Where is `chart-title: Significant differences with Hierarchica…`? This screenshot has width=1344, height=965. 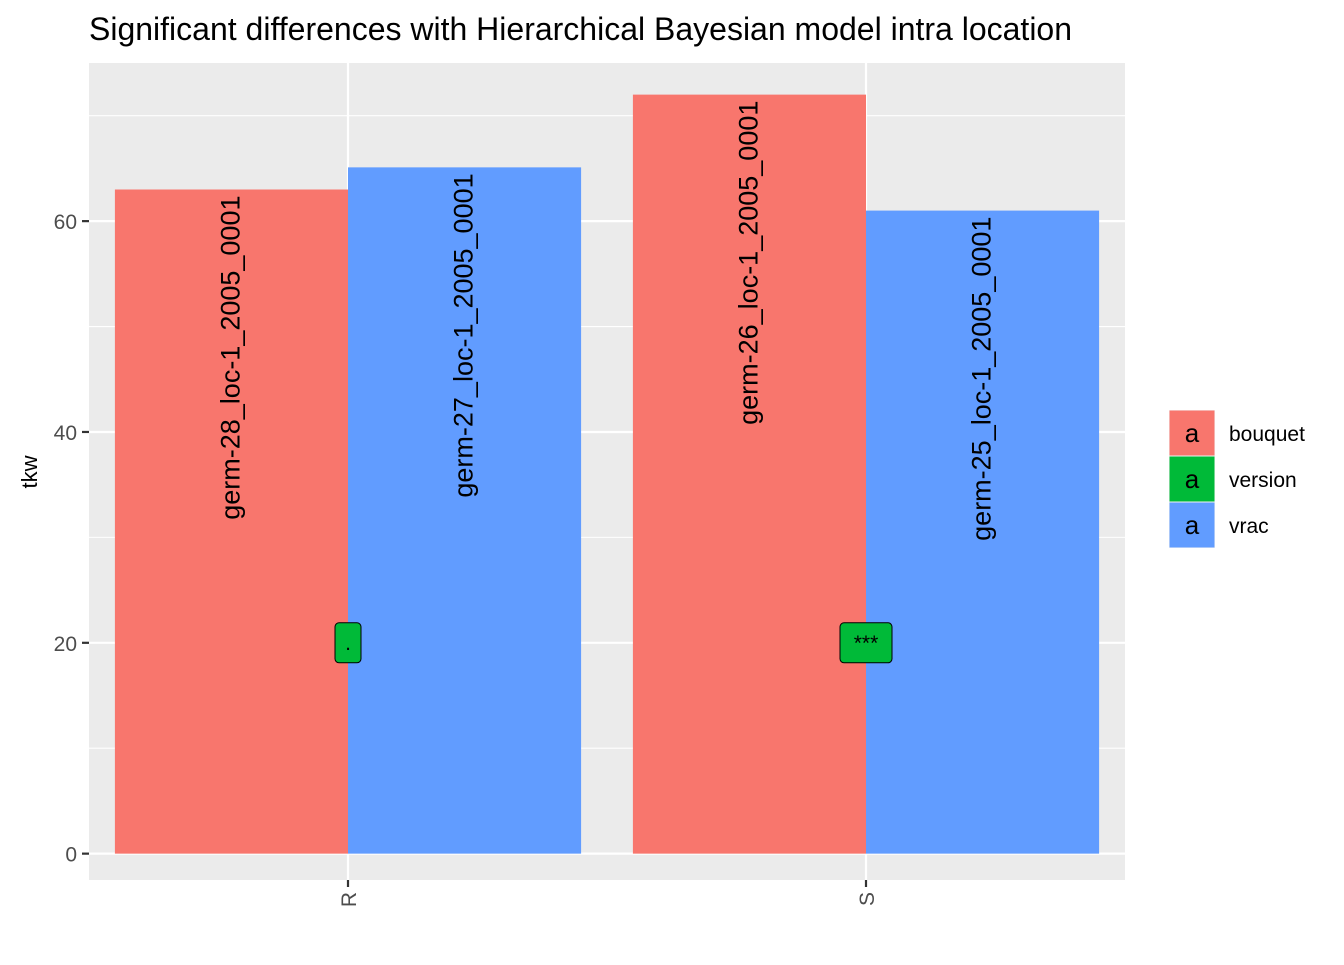
chart-title: Significant differences with Hierarchica… is located at coordinates (580, 29).